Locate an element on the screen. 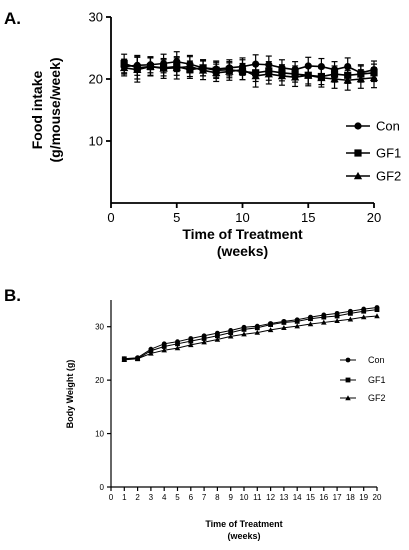 The height and width of the screenshot is (550, 409). x-tick-label: 9 is located at coordinates (230, 497).